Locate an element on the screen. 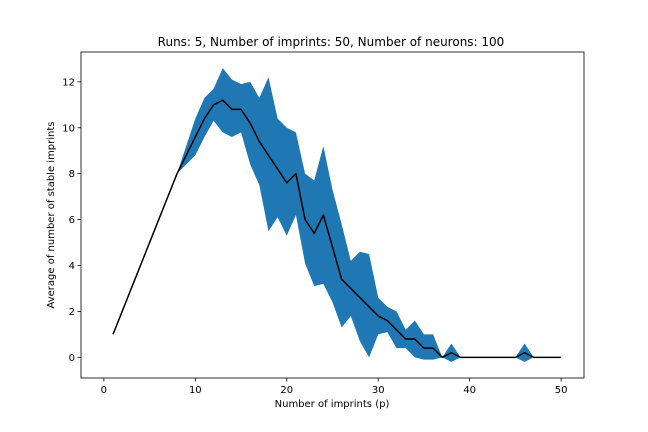 The height and width of the screenshot is (432, 648). x-axis: 0 10 20 30 40 50 is located at coordinates (334, 387).